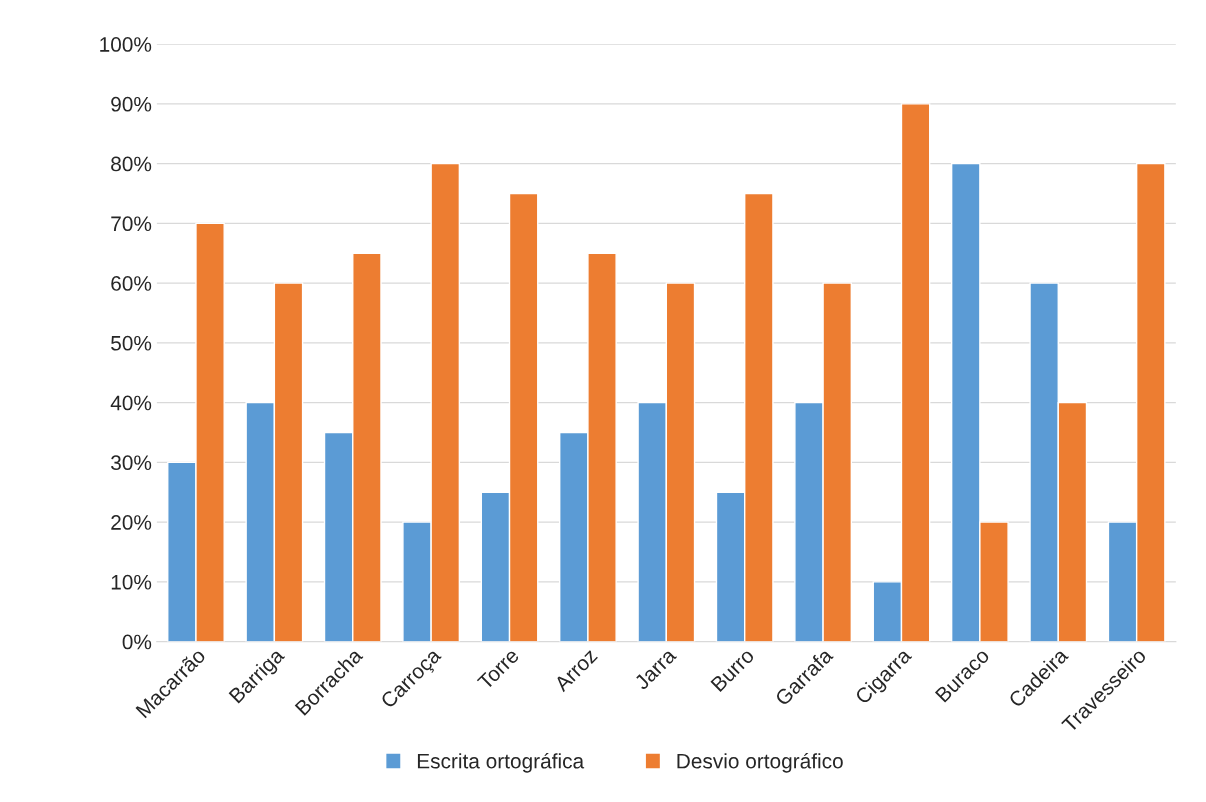 This screenshot has width=1206, height=802. What do you see at coordinates (760, 762) in the screenshot?
I see `legend-label: Desvio ortográfico` at bounding box center [760, 762].